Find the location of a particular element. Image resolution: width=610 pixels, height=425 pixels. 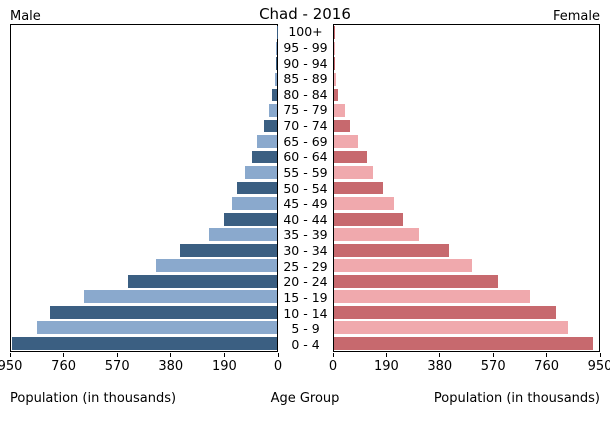

male-axis-tick-label-380: 380 is located at coordinates (171, 366).